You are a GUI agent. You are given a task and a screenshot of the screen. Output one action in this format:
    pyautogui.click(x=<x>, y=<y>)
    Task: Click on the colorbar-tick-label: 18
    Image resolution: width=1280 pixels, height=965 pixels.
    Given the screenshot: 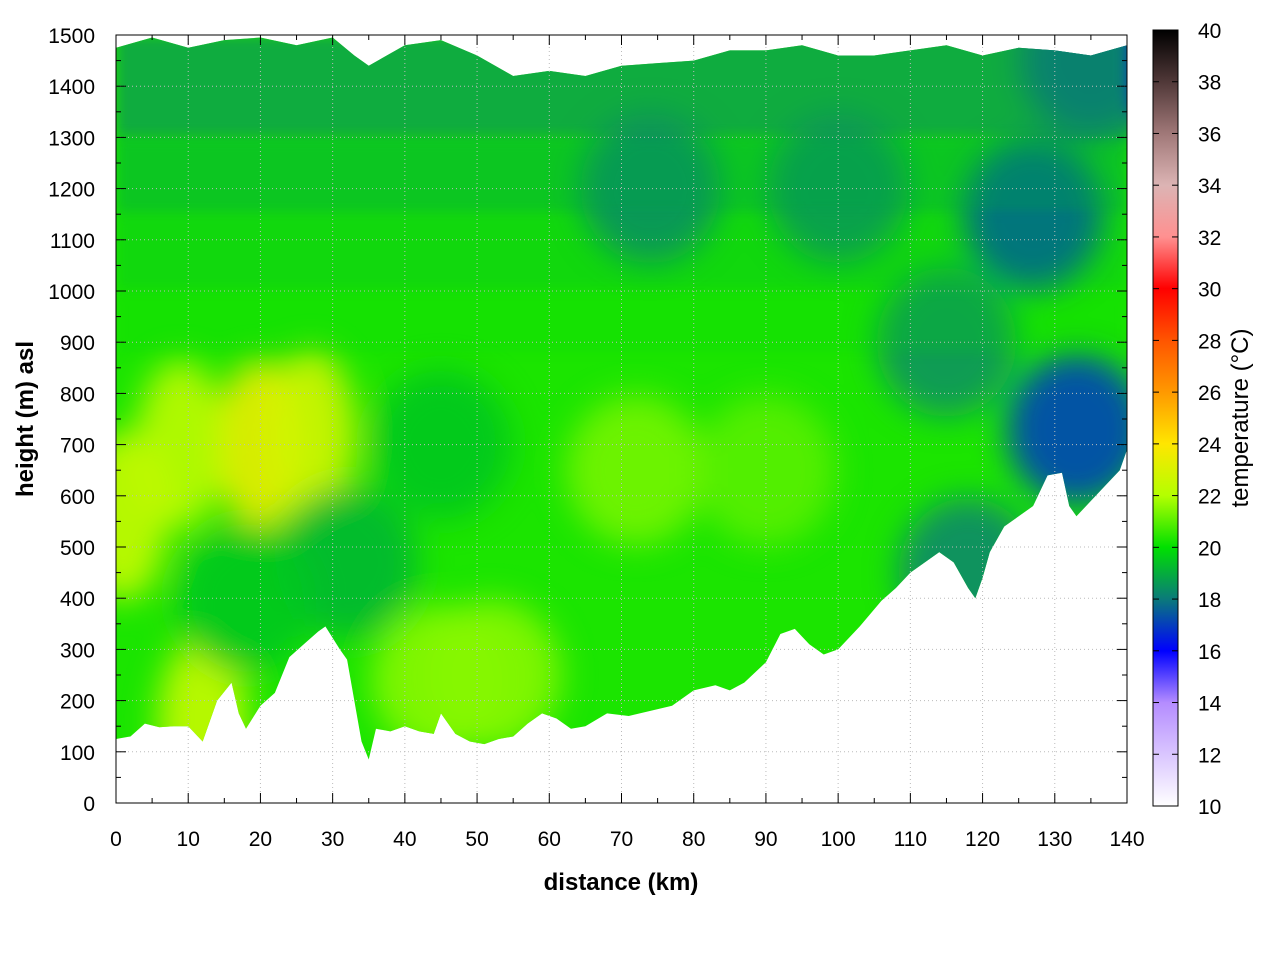 What is the action you would take?
    pyautogui.click(x=1209, y=600)
    